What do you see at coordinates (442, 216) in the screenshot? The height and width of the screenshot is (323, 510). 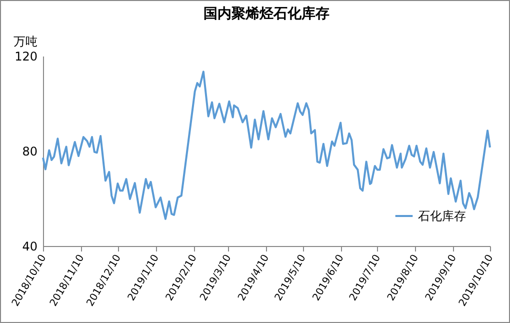 I see `legend-label: 石化库存` at bounding box center [442, 216].